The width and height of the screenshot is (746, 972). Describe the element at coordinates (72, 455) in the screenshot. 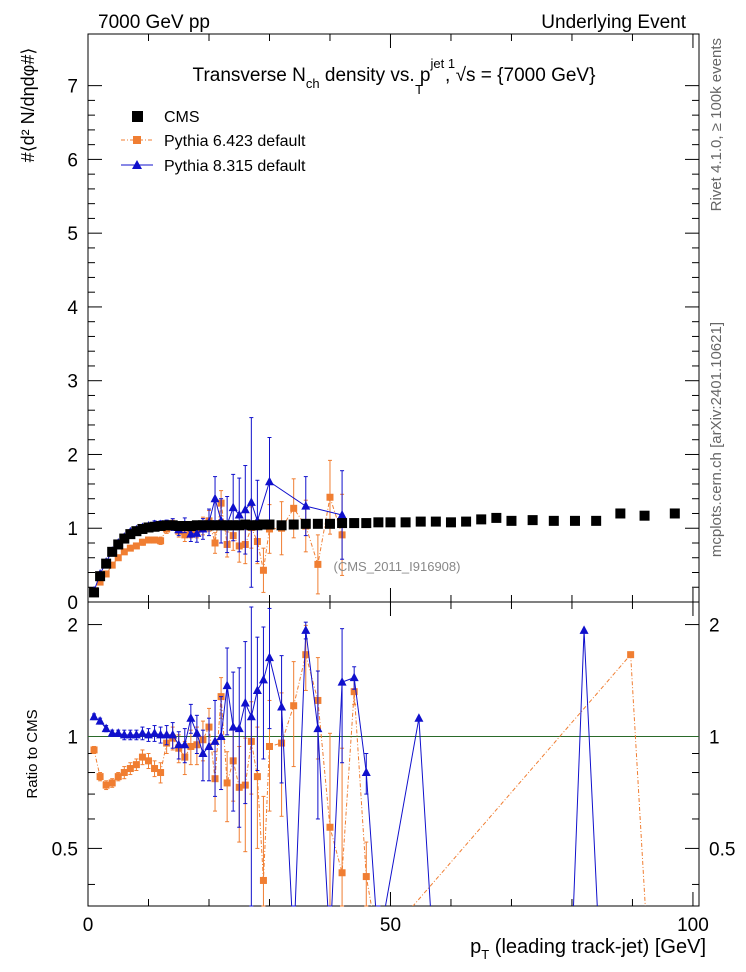

I see `main-ytick-label: 2` at that location.